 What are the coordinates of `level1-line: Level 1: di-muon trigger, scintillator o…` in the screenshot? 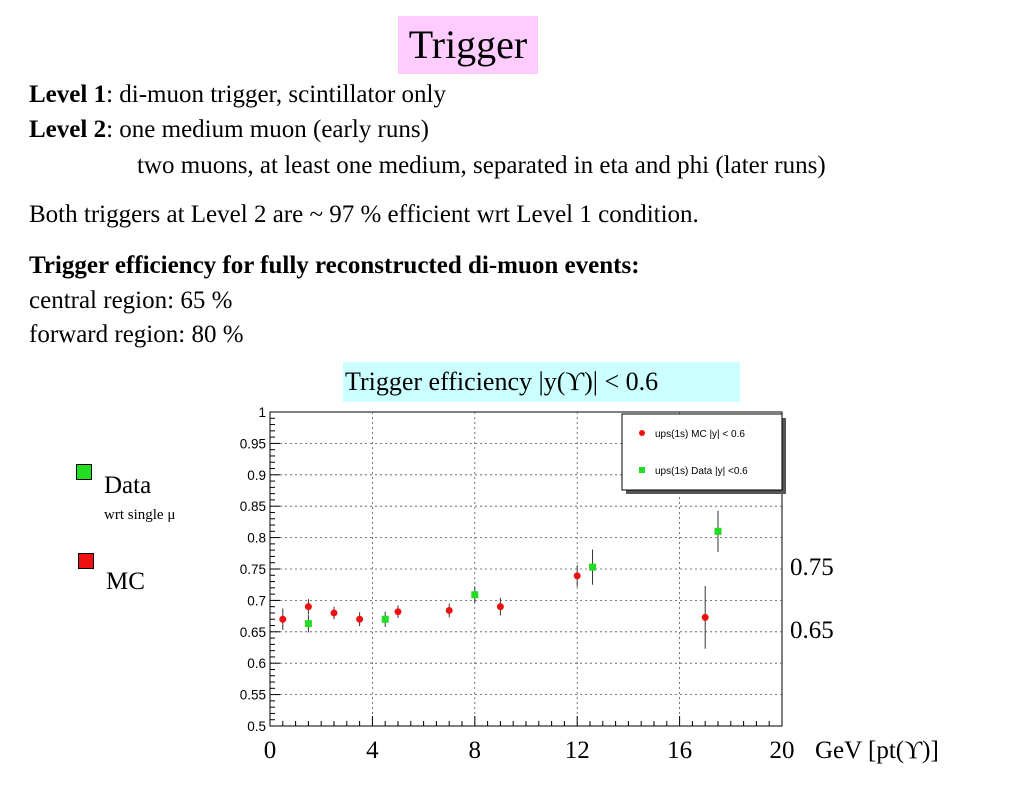 It's located at (237, 95).